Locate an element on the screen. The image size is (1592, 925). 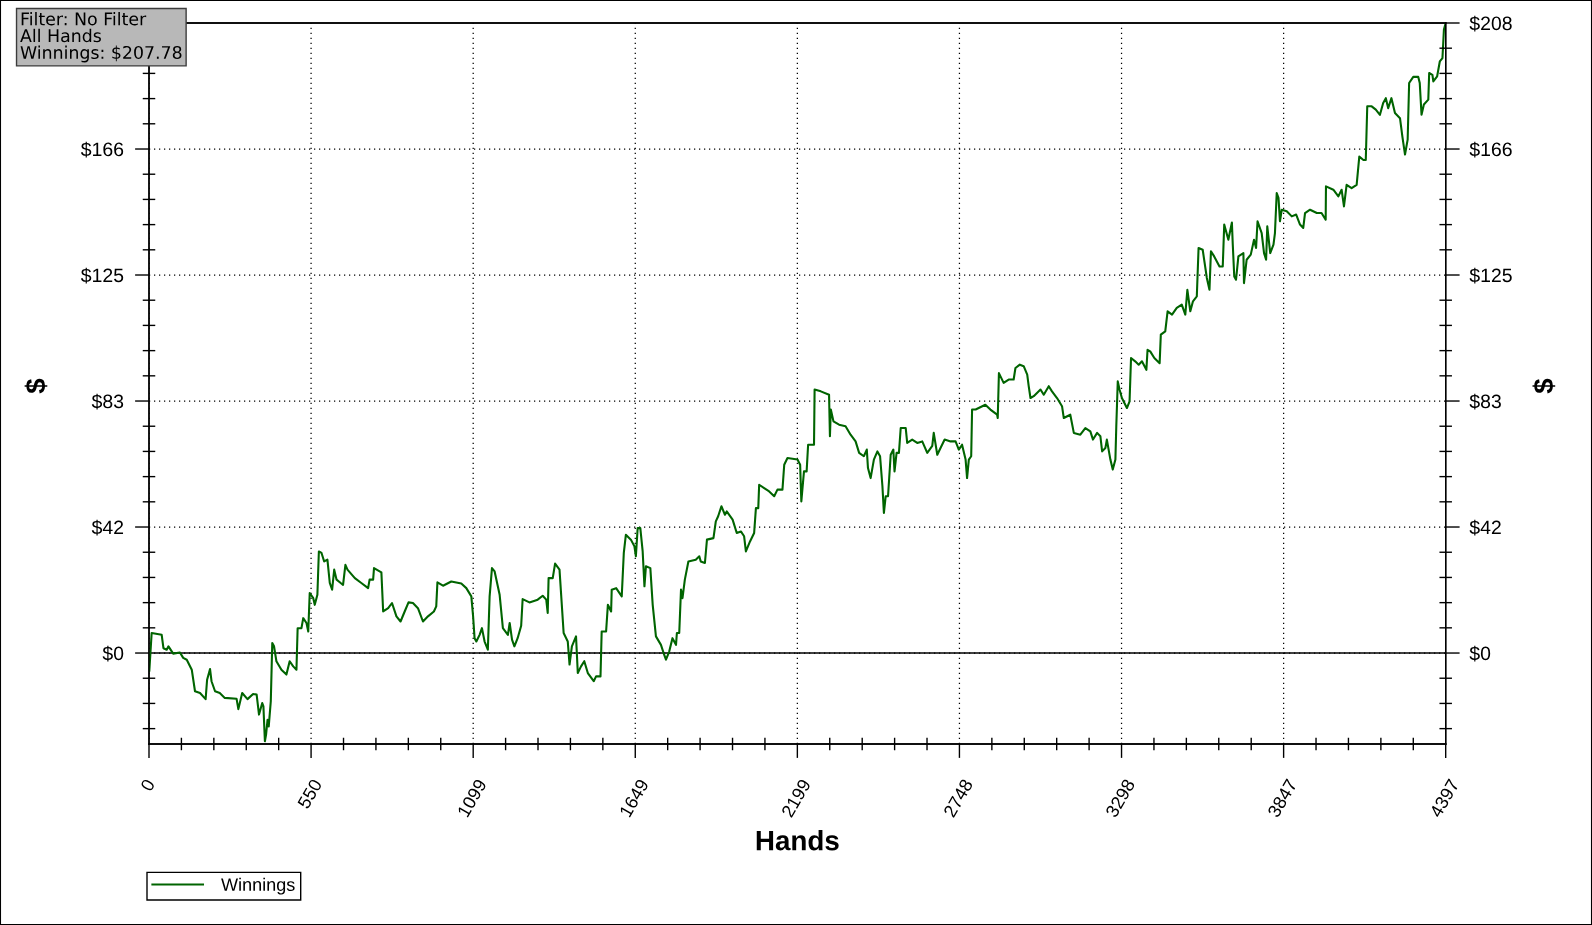
x-tick-label: 0 is located at coordinates (147, 785).